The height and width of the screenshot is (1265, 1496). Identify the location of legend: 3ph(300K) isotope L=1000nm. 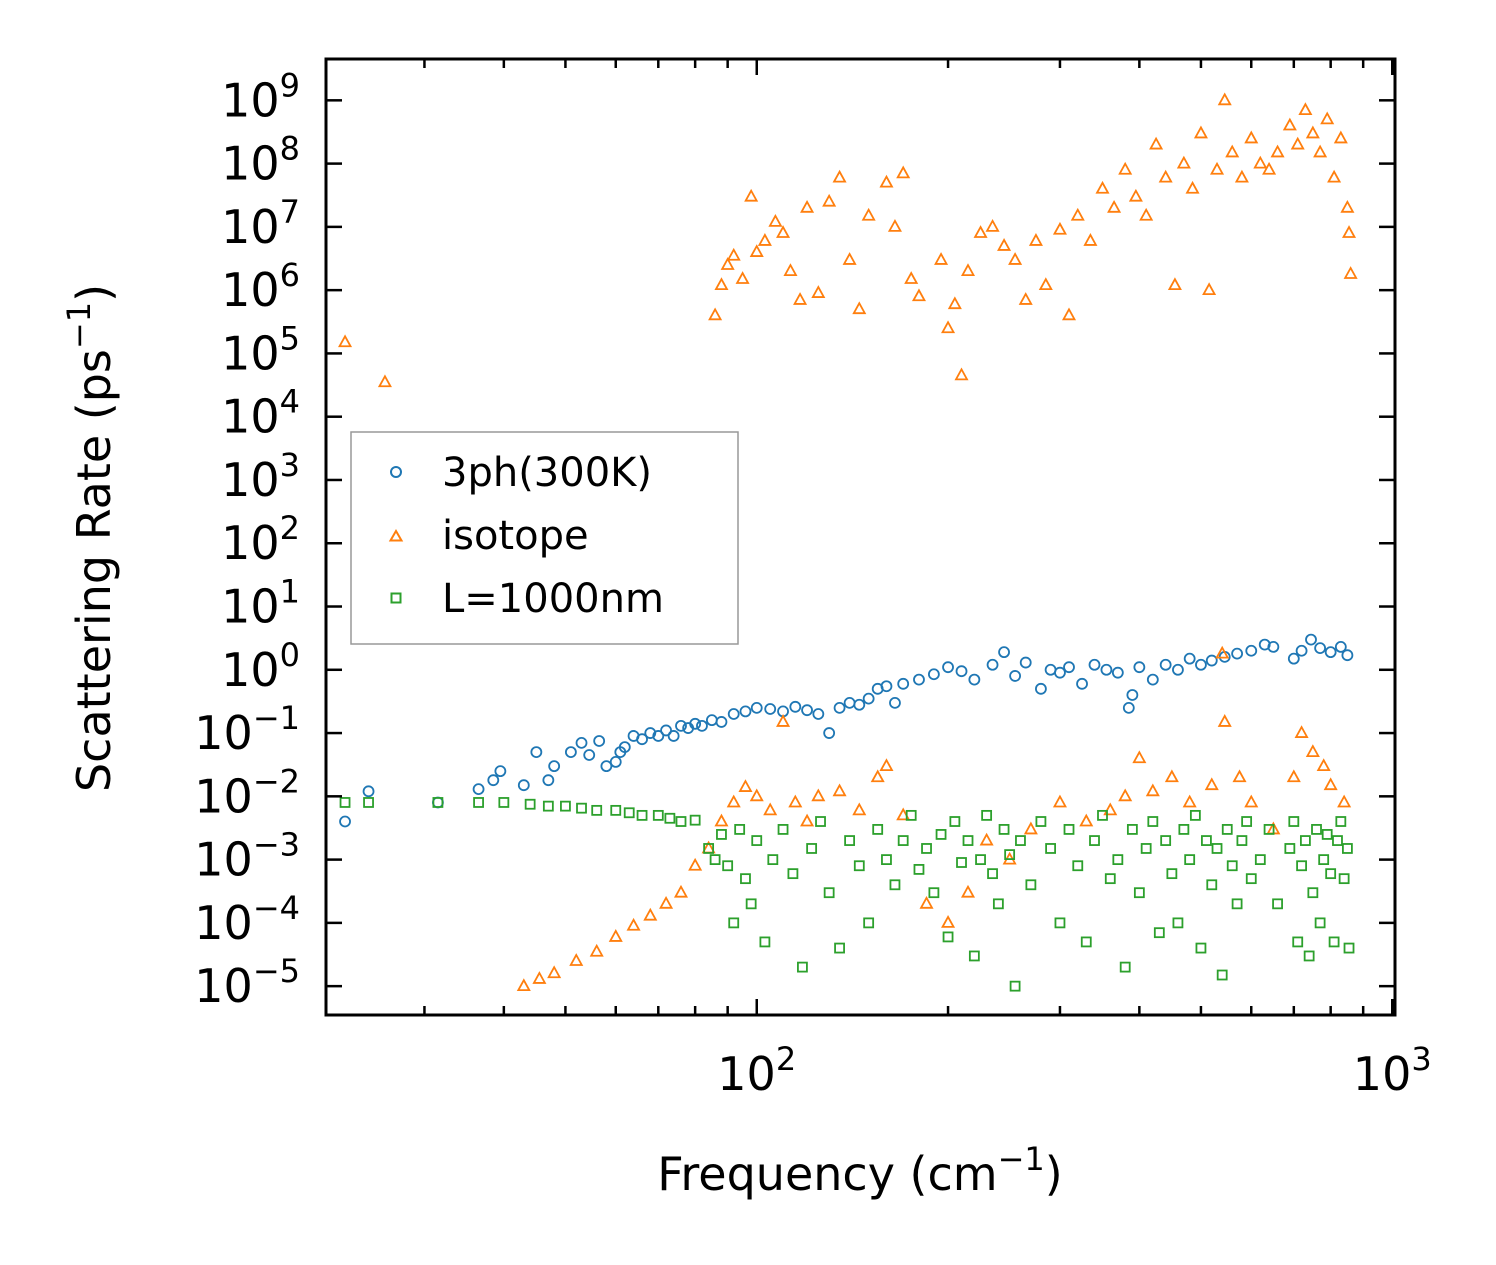
(544, 538).